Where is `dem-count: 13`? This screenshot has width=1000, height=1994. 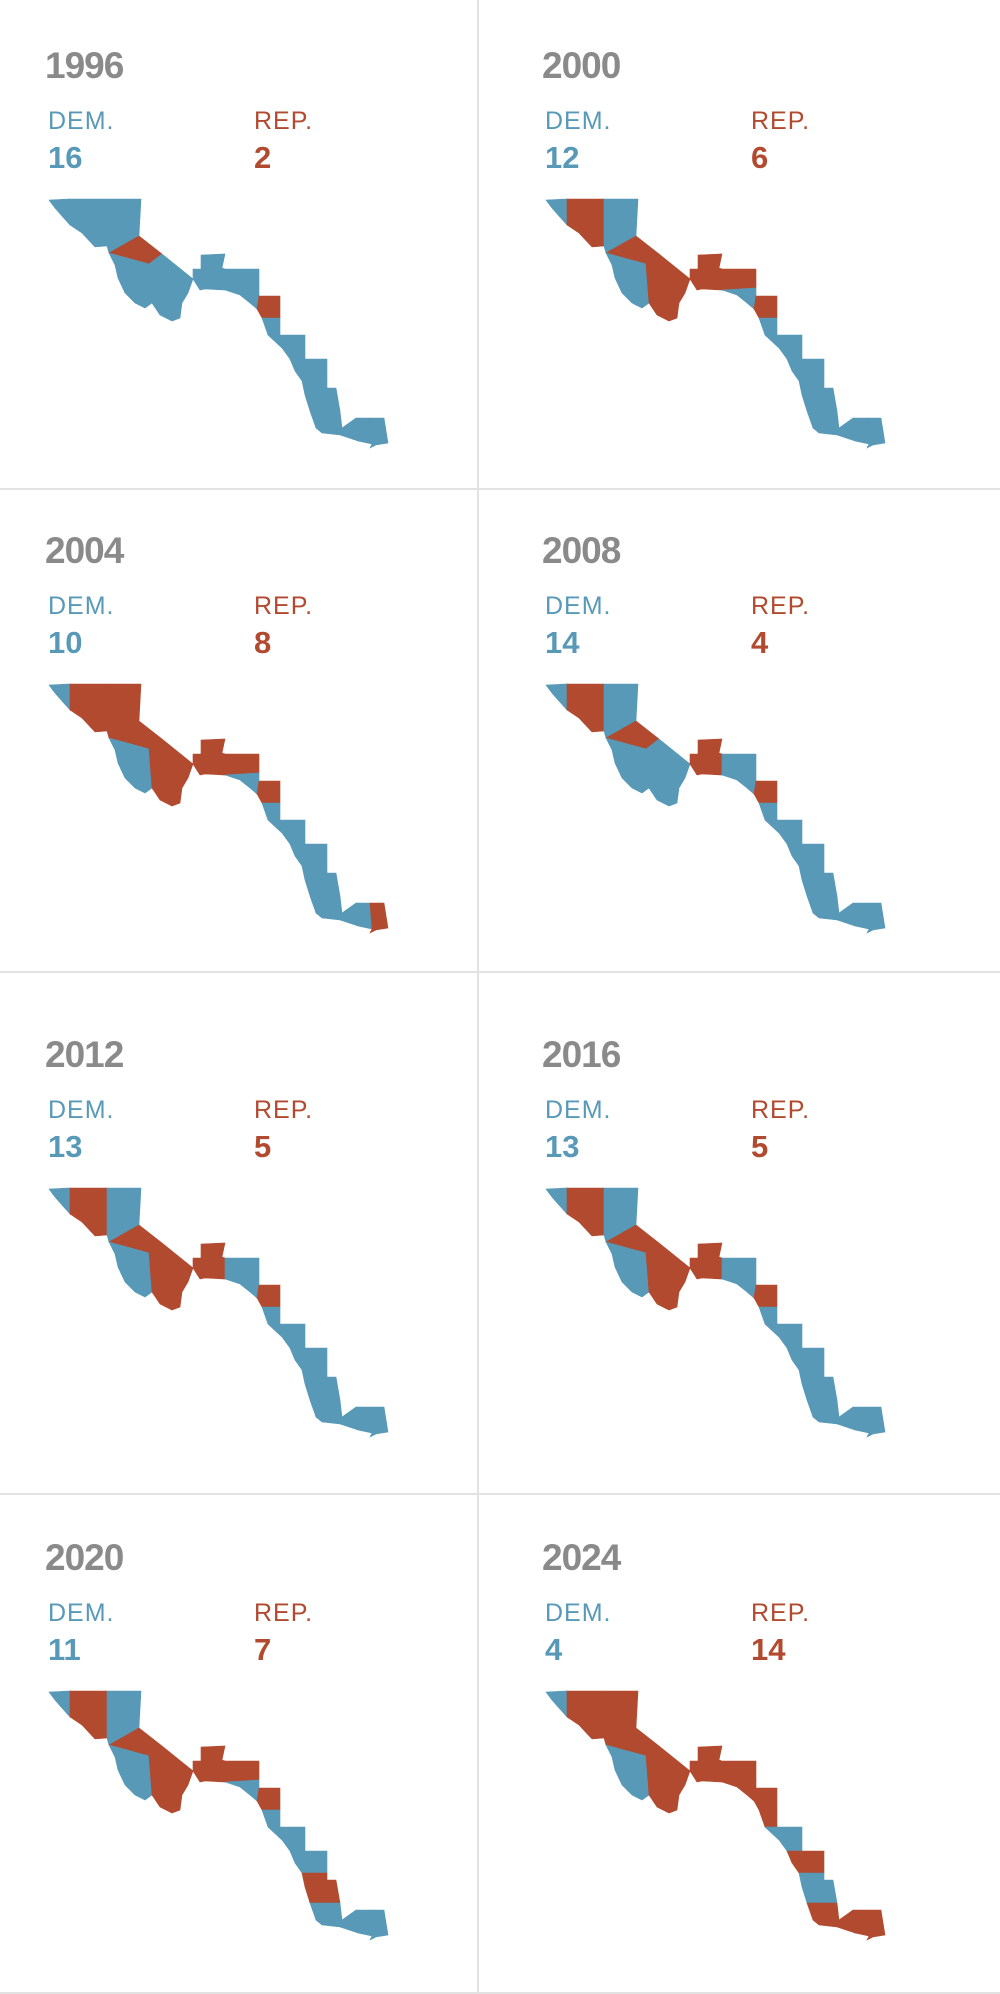 dem-count: 13 is located at coordinates (65, 1146).